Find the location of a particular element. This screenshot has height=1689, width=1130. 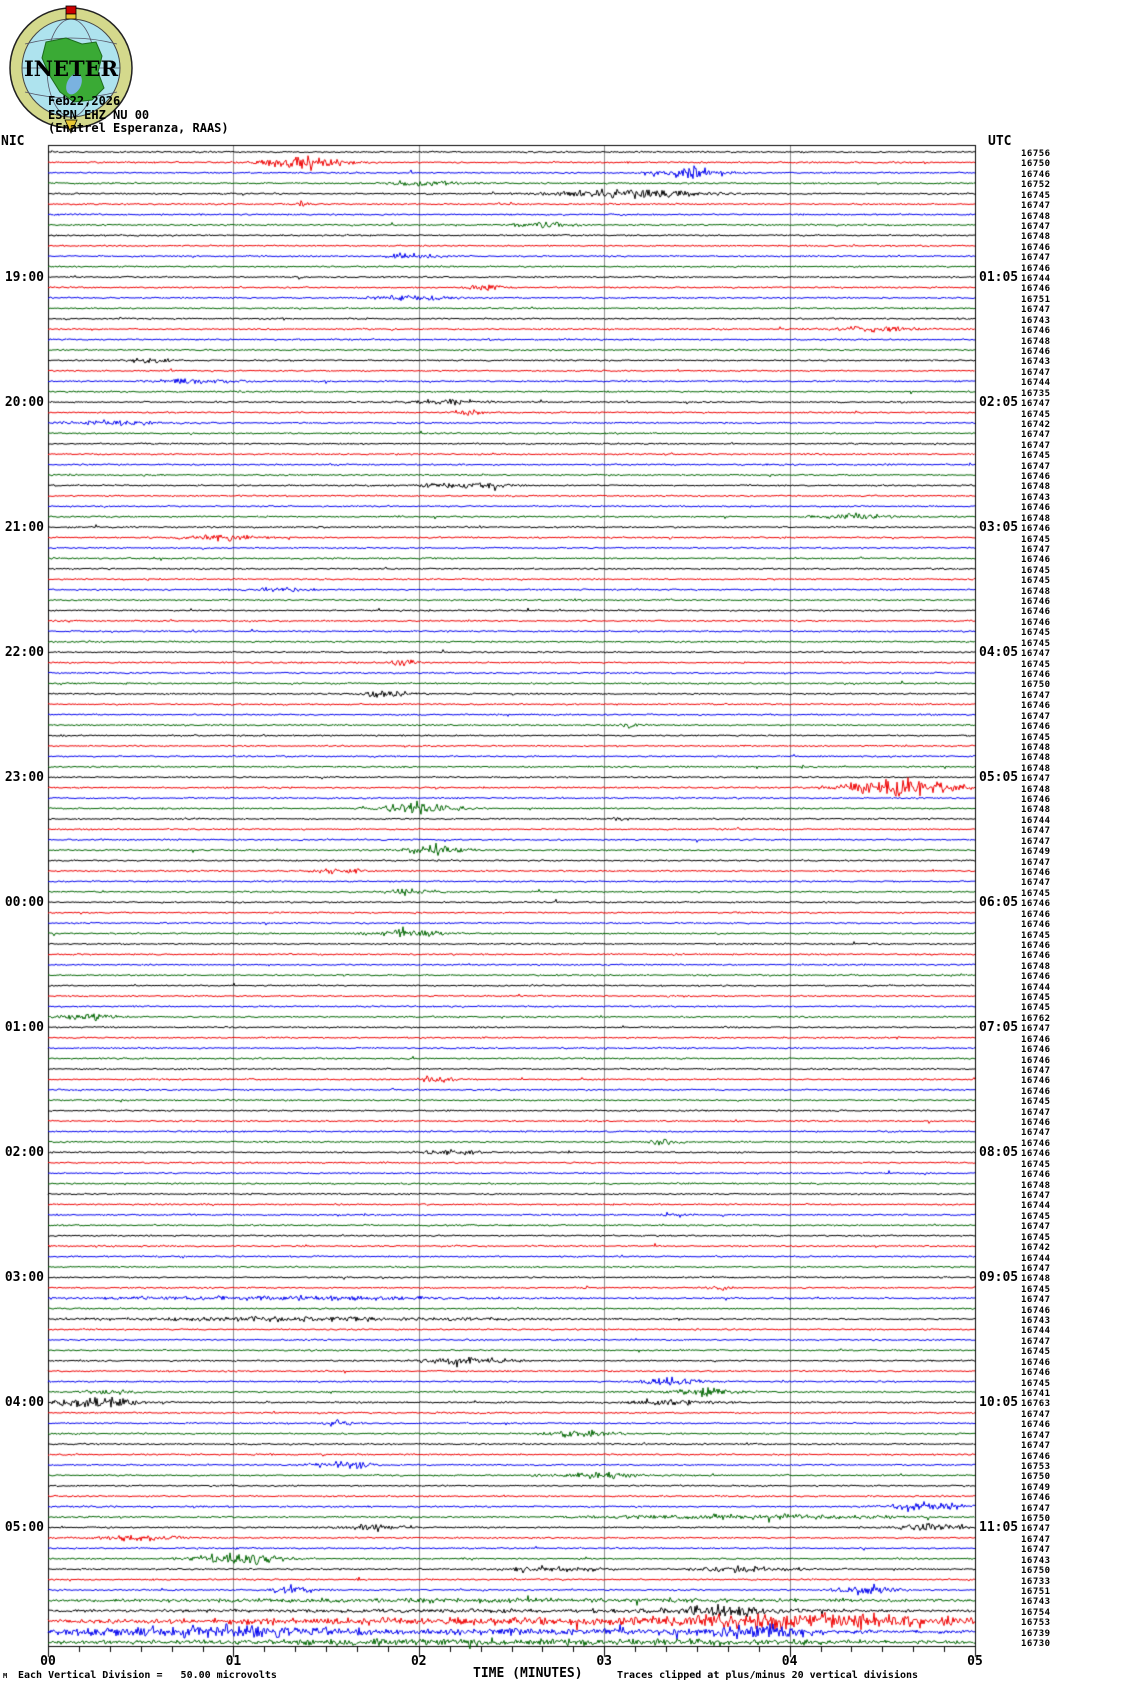

trace-bias-value: 16753 is located at coordinates (1036, 1466).